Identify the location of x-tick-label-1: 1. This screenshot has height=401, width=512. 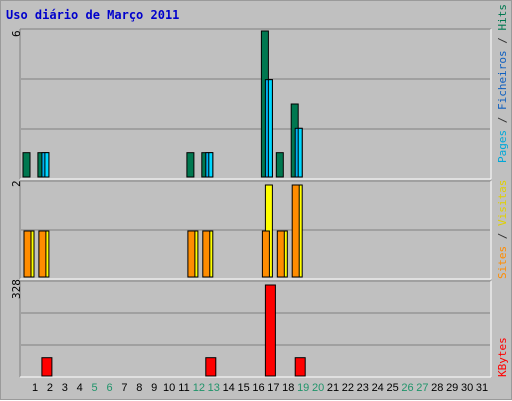
(35, 388).